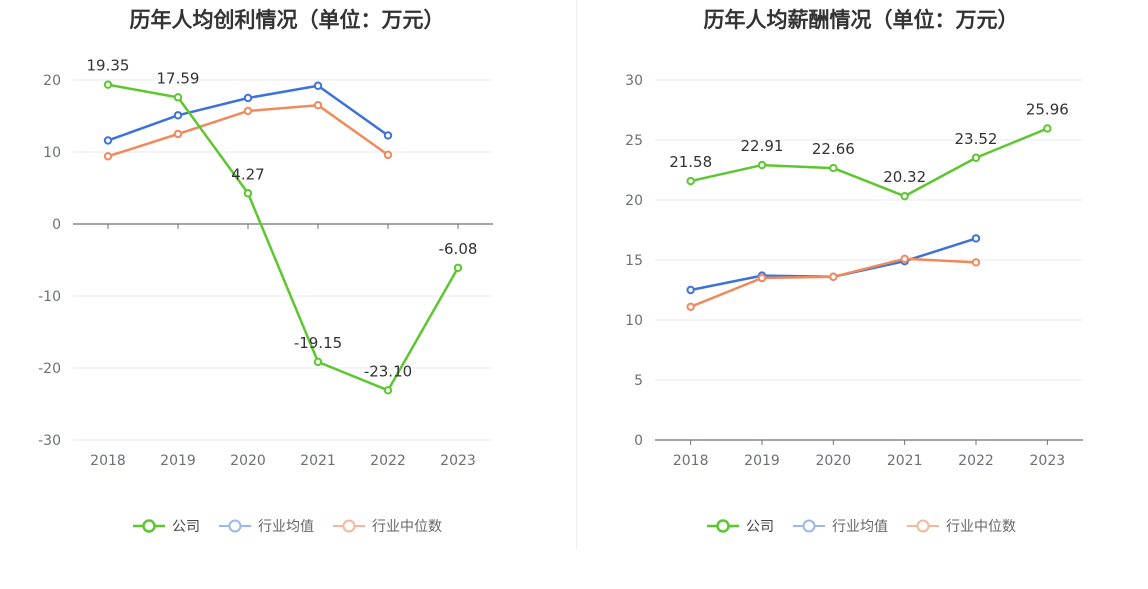 The width and height of the screenshot is (1148, 589). What do you see at coordinates (458, 249) in the screenshot?
I see `data-label: -6.08` at bounding box center [458, 249].